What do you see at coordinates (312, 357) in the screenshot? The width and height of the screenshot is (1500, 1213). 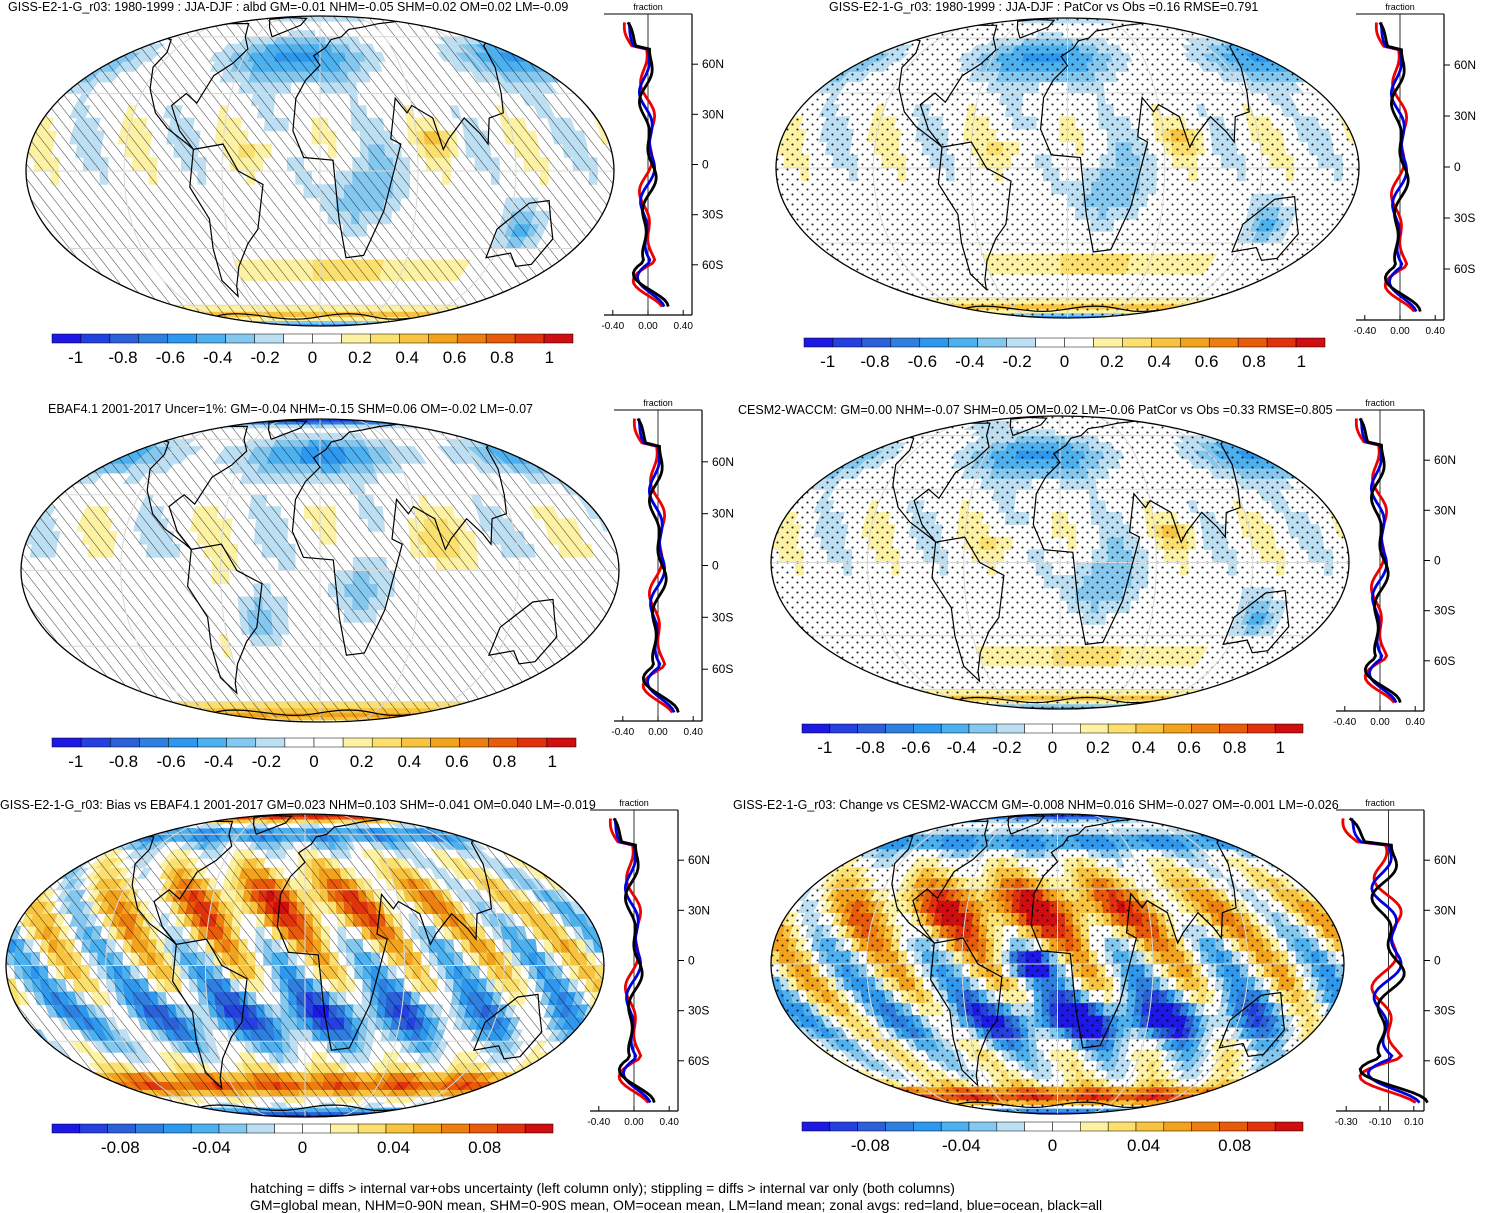 I see `colorbar-tick-label: 0` at bounding box center [312, 357].